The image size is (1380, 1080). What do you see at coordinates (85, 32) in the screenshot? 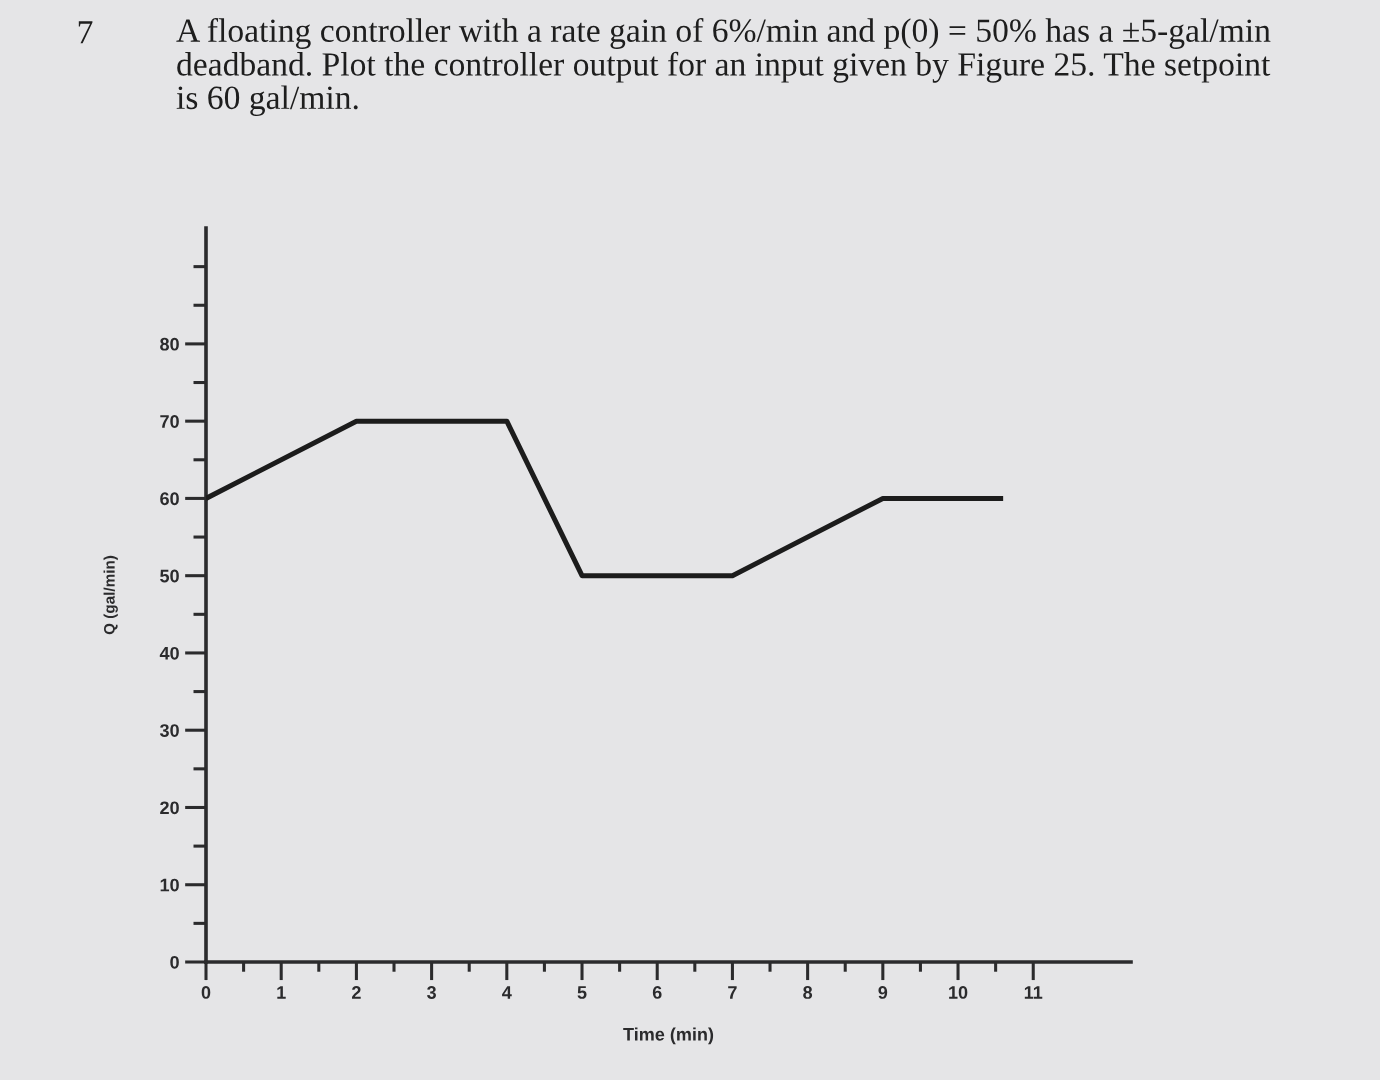
I see `text: 7` at bounding box center [85, 32].